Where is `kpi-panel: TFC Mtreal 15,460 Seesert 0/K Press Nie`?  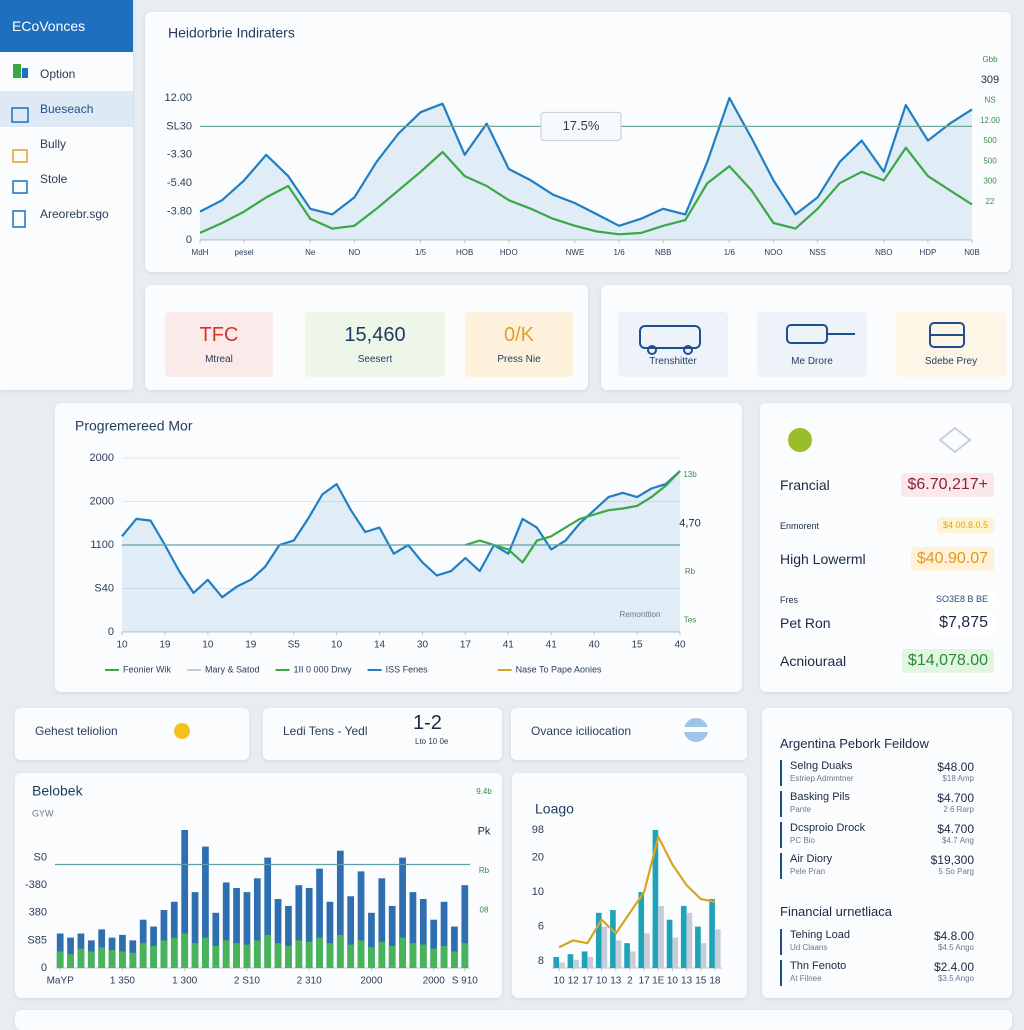
kpi-panel: TFC Mtreal 15,460 Seesert 0/K Press Nie is located at coordinates (366, 337).